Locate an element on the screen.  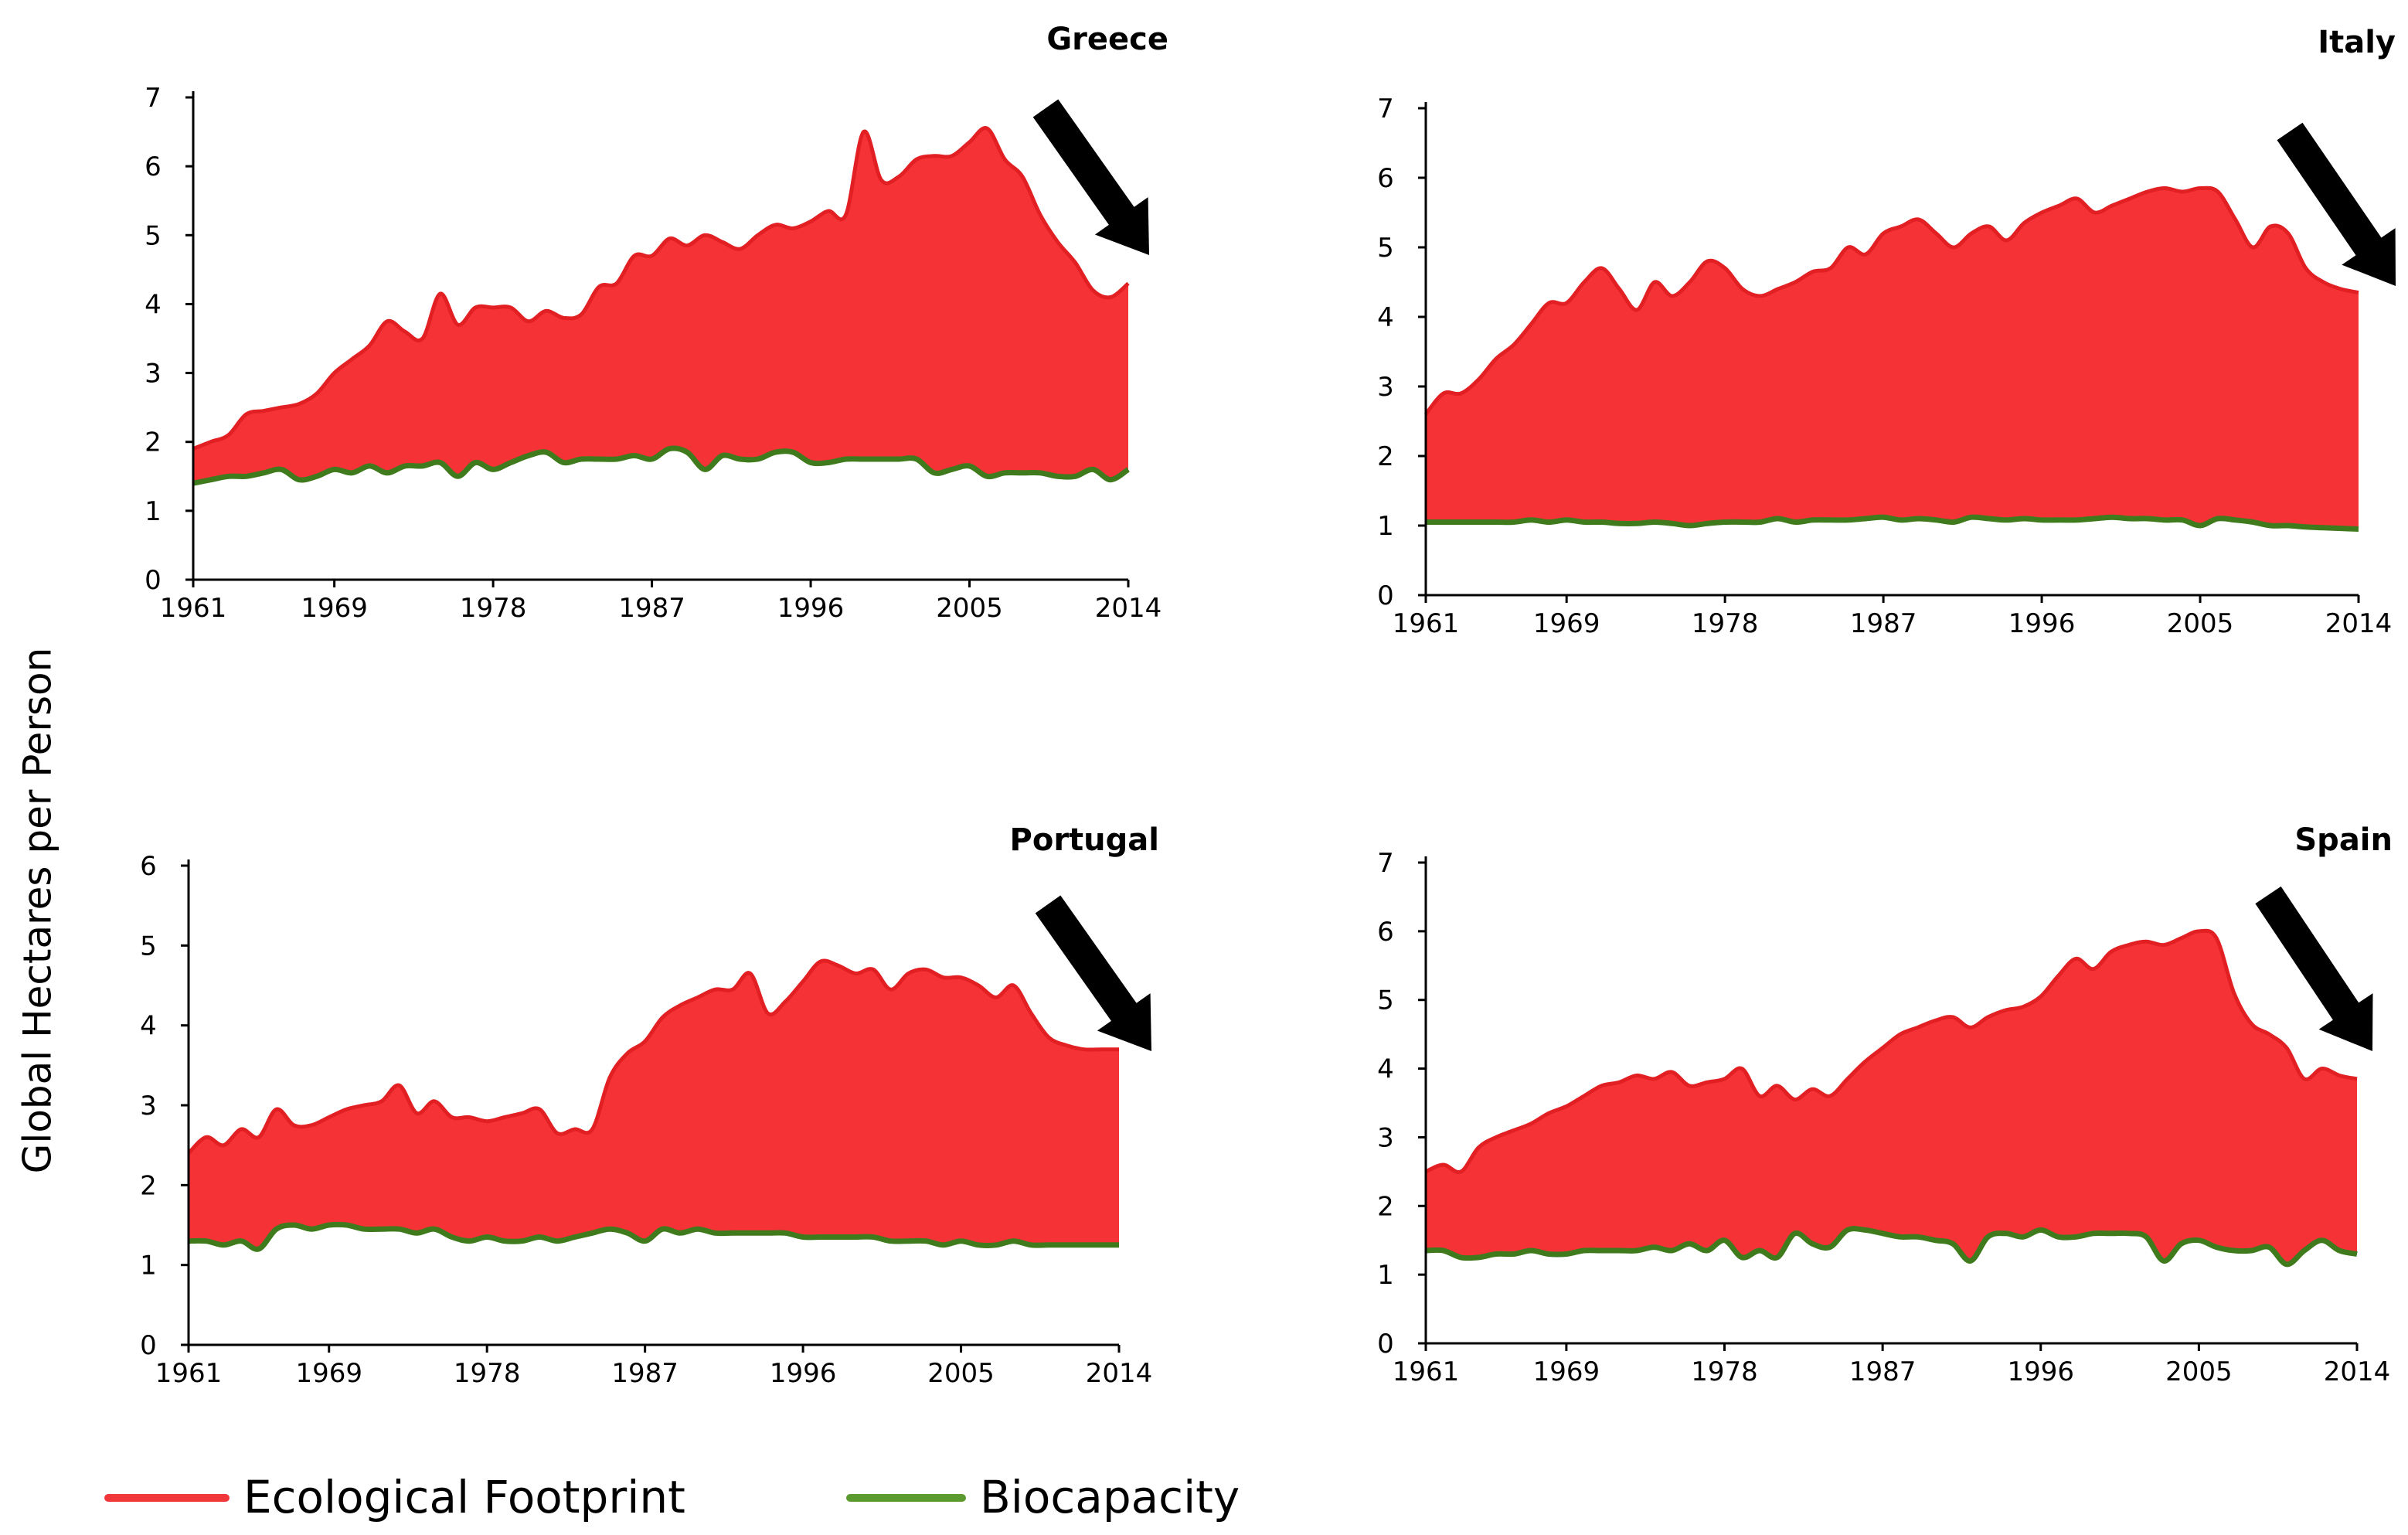
x-tick-label: 1969 is located at coordinates (334, 608).